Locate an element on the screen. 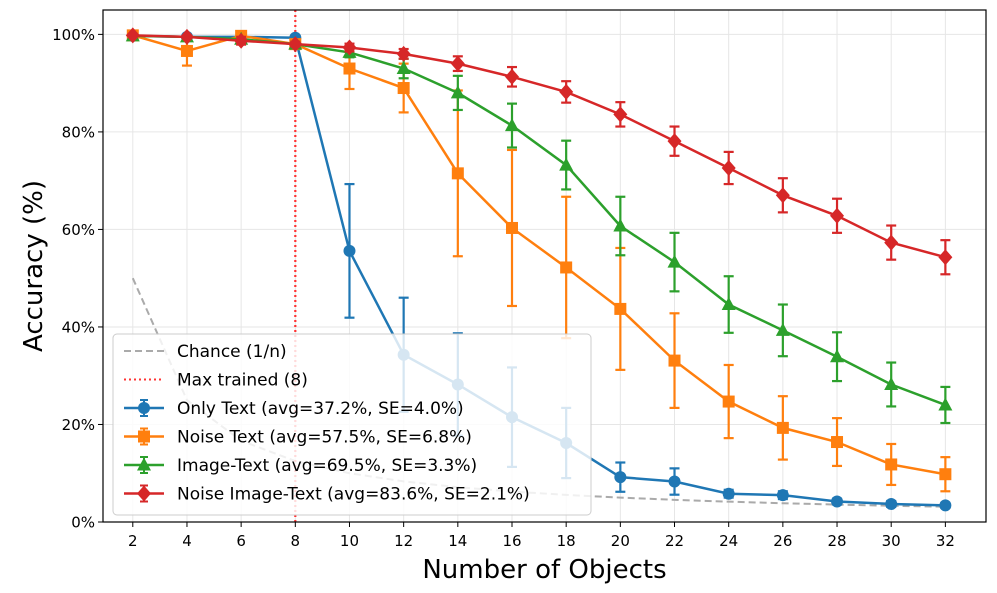 Image resolution: width=997 pixels, height=593 pixels. legend-entry: Only Text (avg=37.2%, SE=4.0%) is located at coordinates (294, 409).